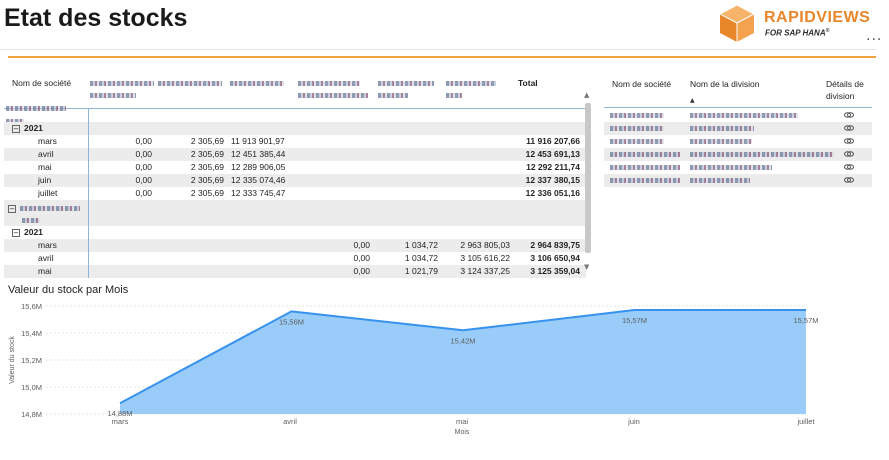  Describe the element at coordinates (258, 167) in the screenshot. I see `cell-value: 12 289 906,05` at that location.